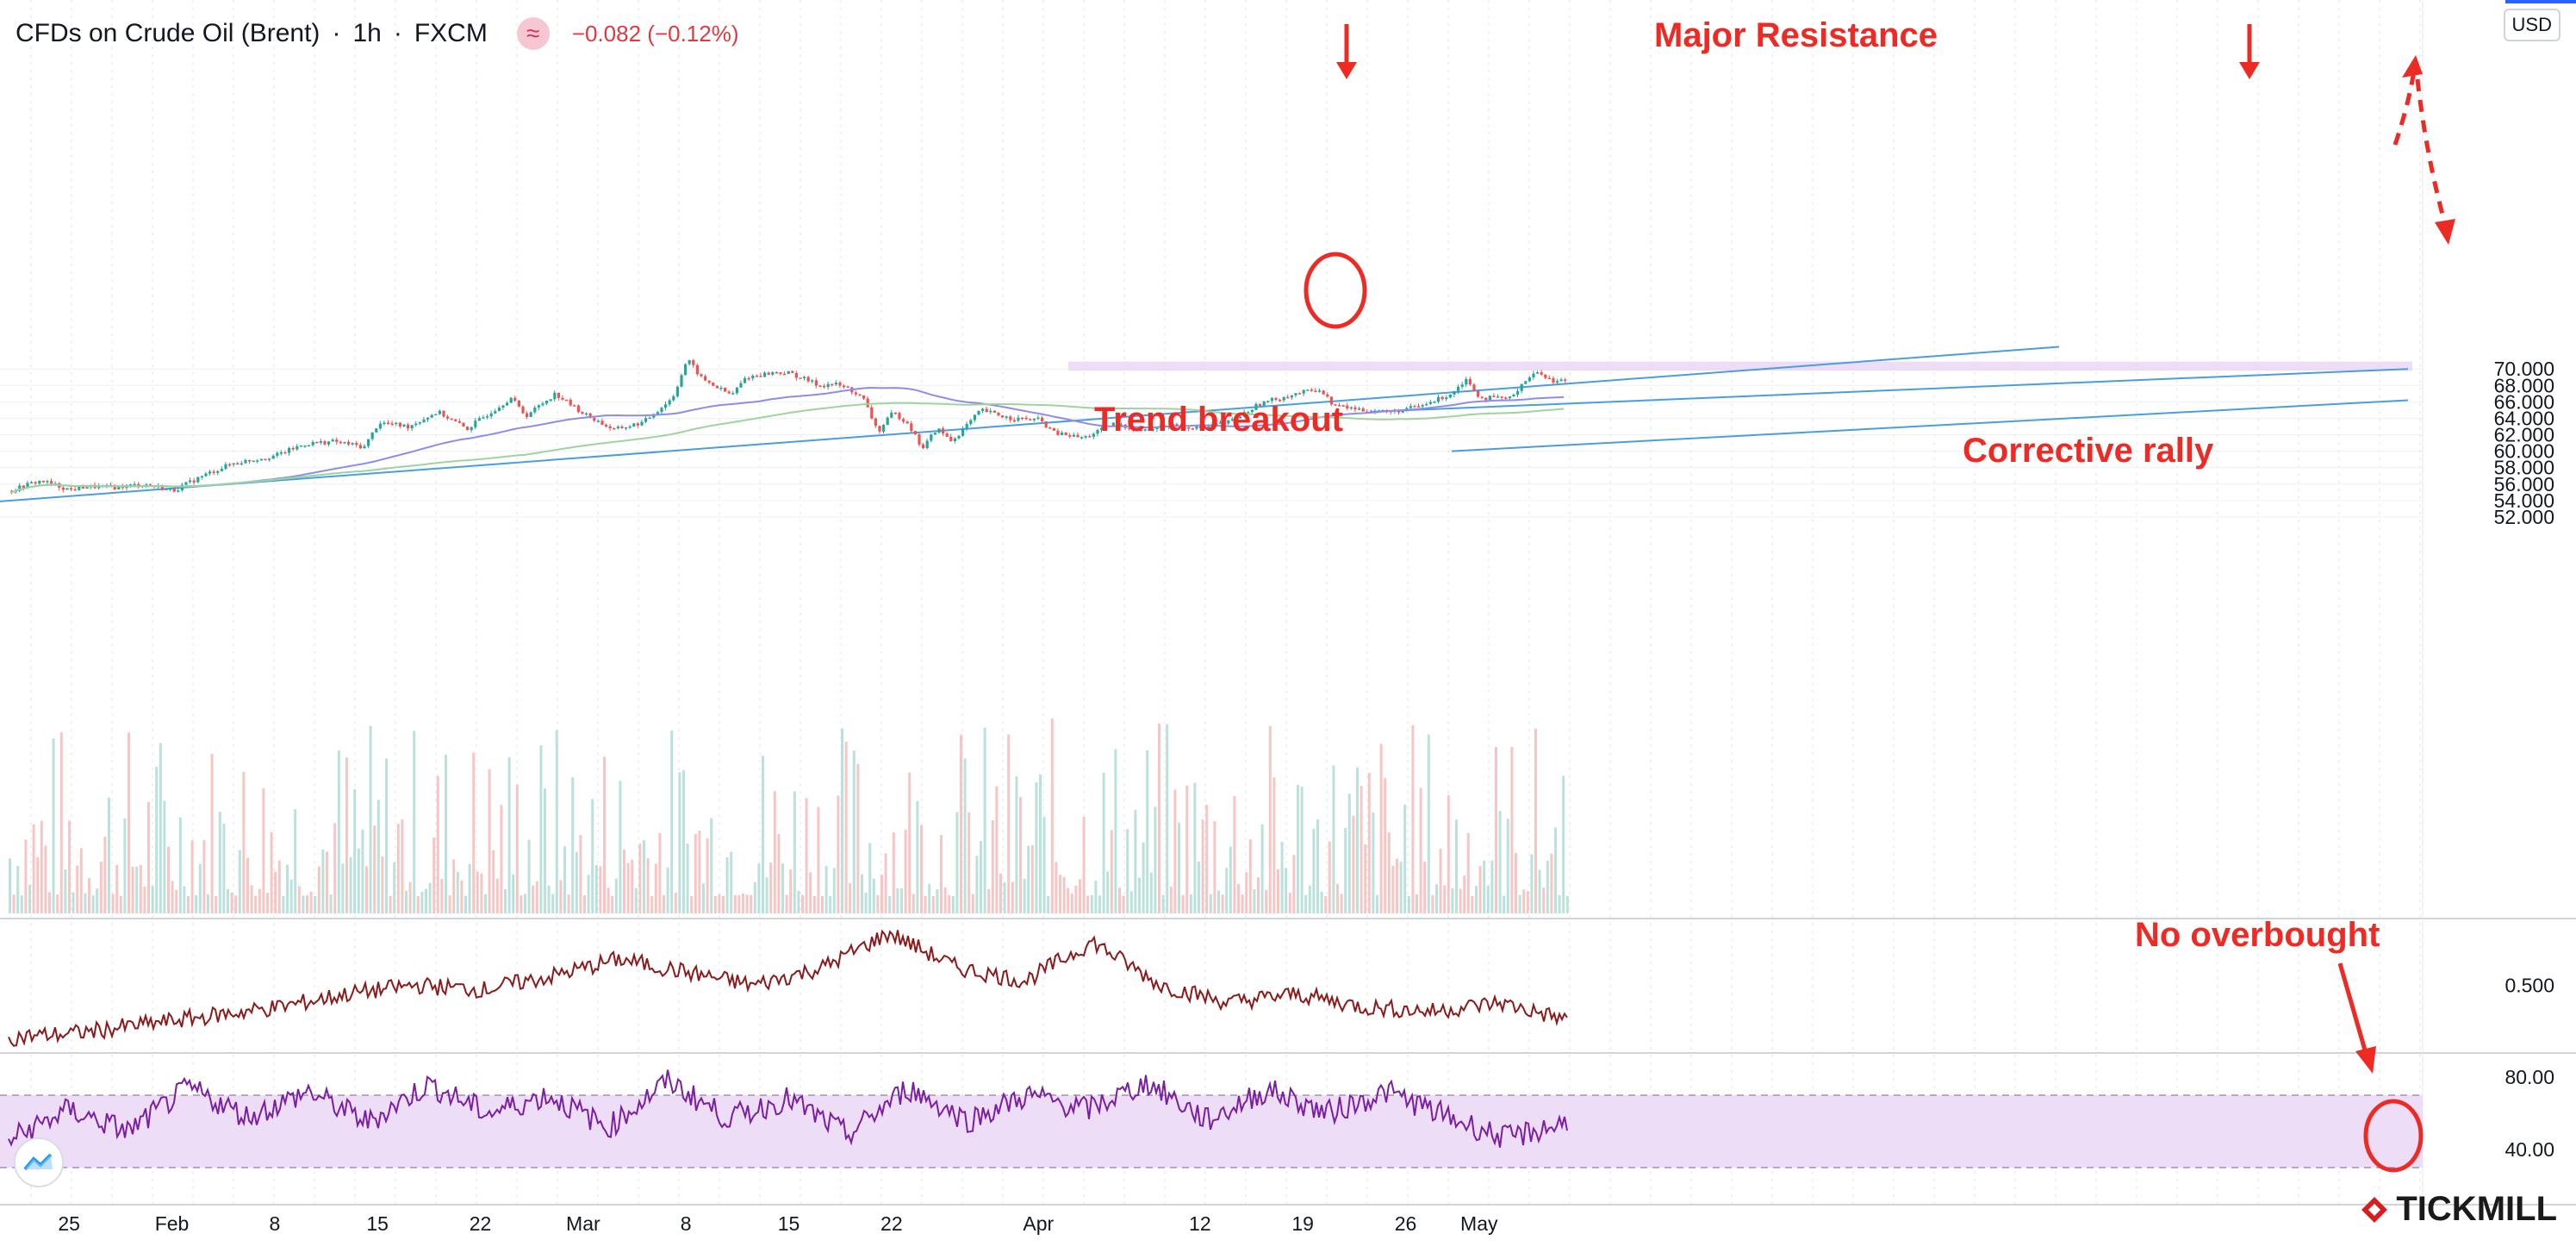  I want to click on y-tick-label: 58.000, so click(2524, 468).